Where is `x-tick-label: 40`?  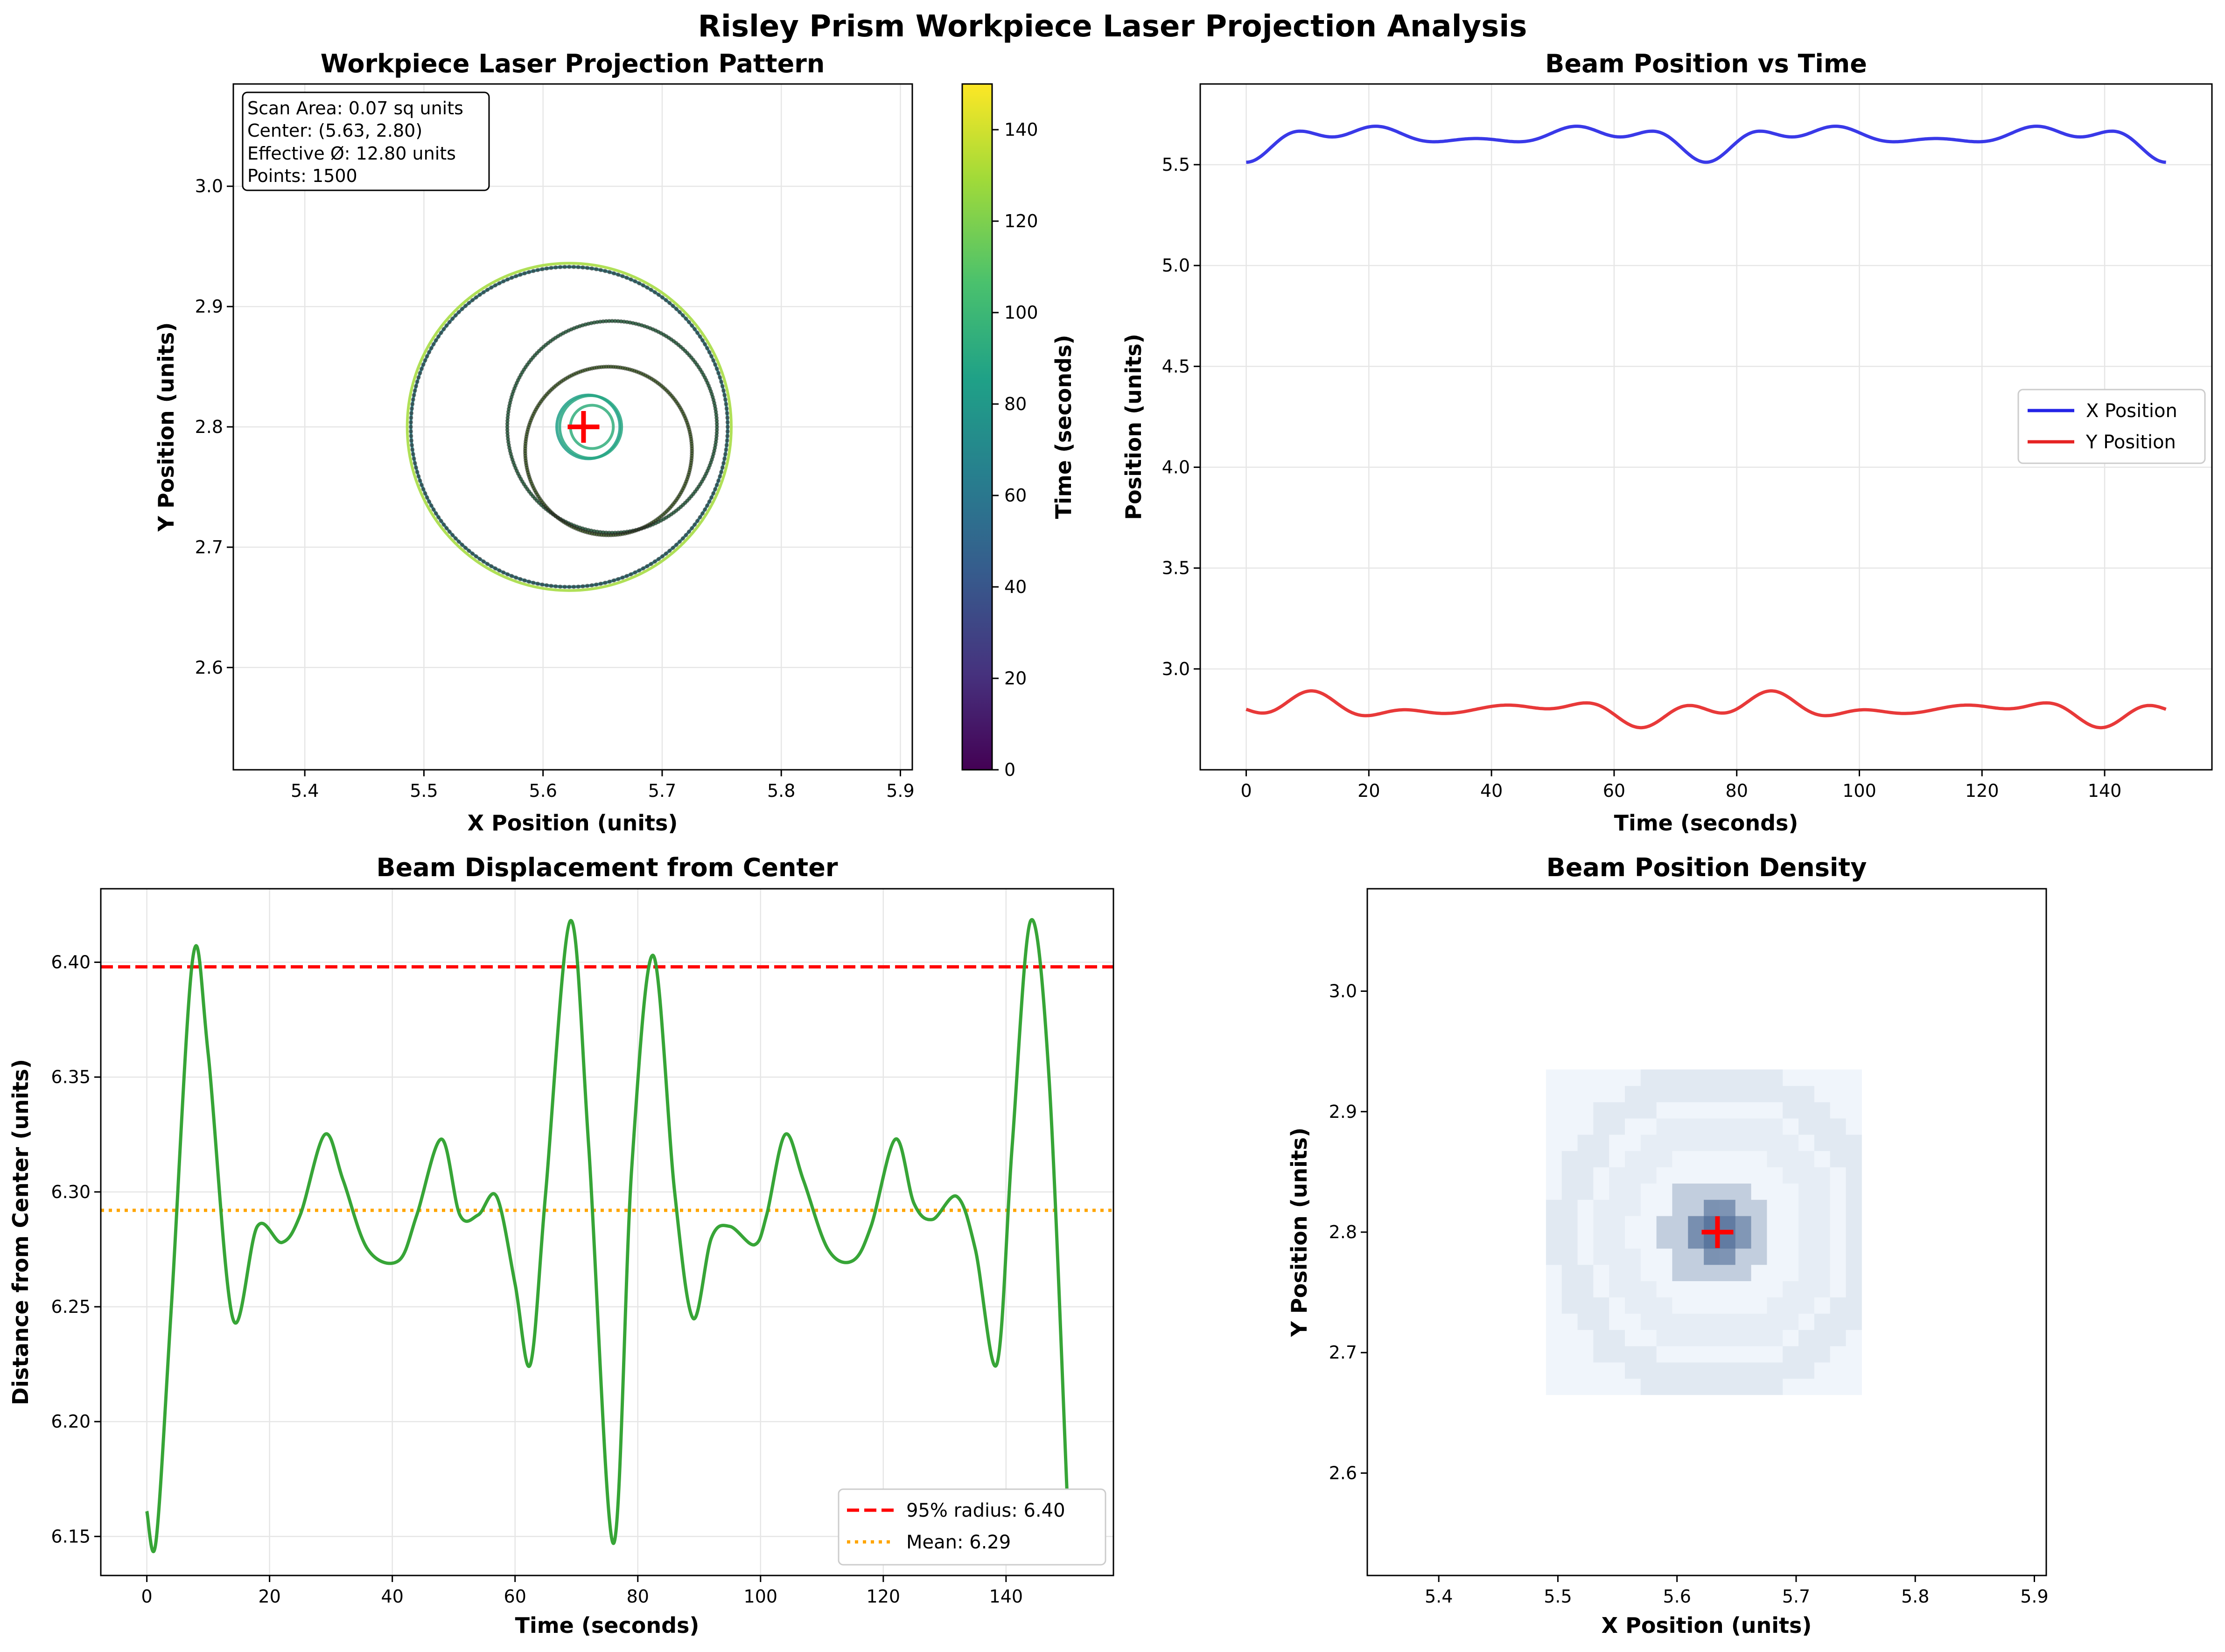
x-tick-label: 40 is located at coordinates (1491, 791).